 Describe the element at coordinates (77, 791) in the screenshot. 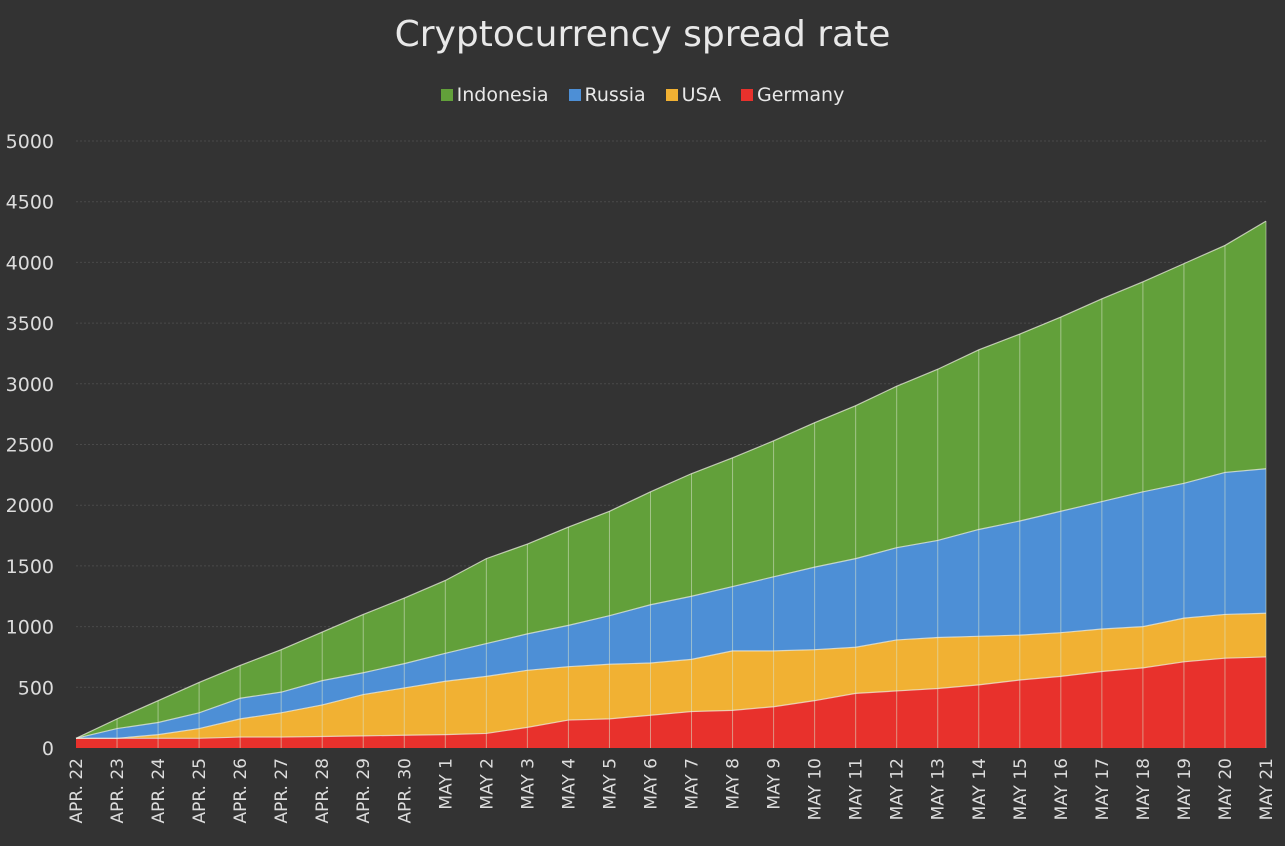

I see `x-tick-label: APR. 22` at that location.